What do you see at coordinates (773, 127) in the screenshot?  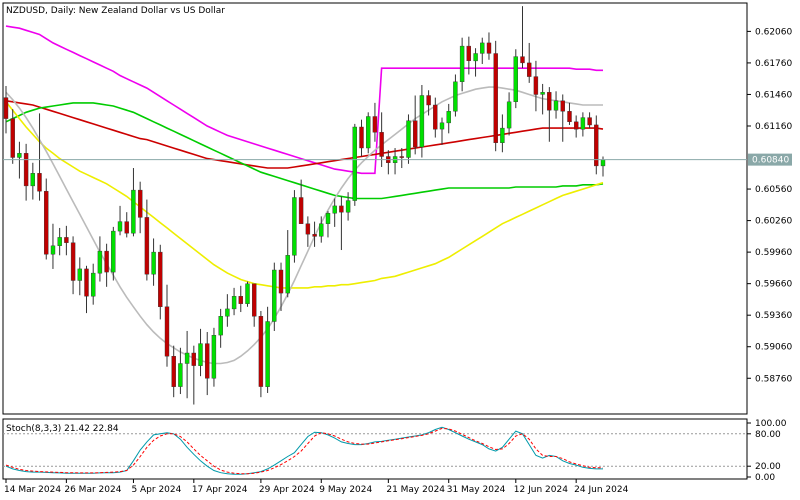 I see `price-tick-label: 0.61160` at bounding box center [773, 127].